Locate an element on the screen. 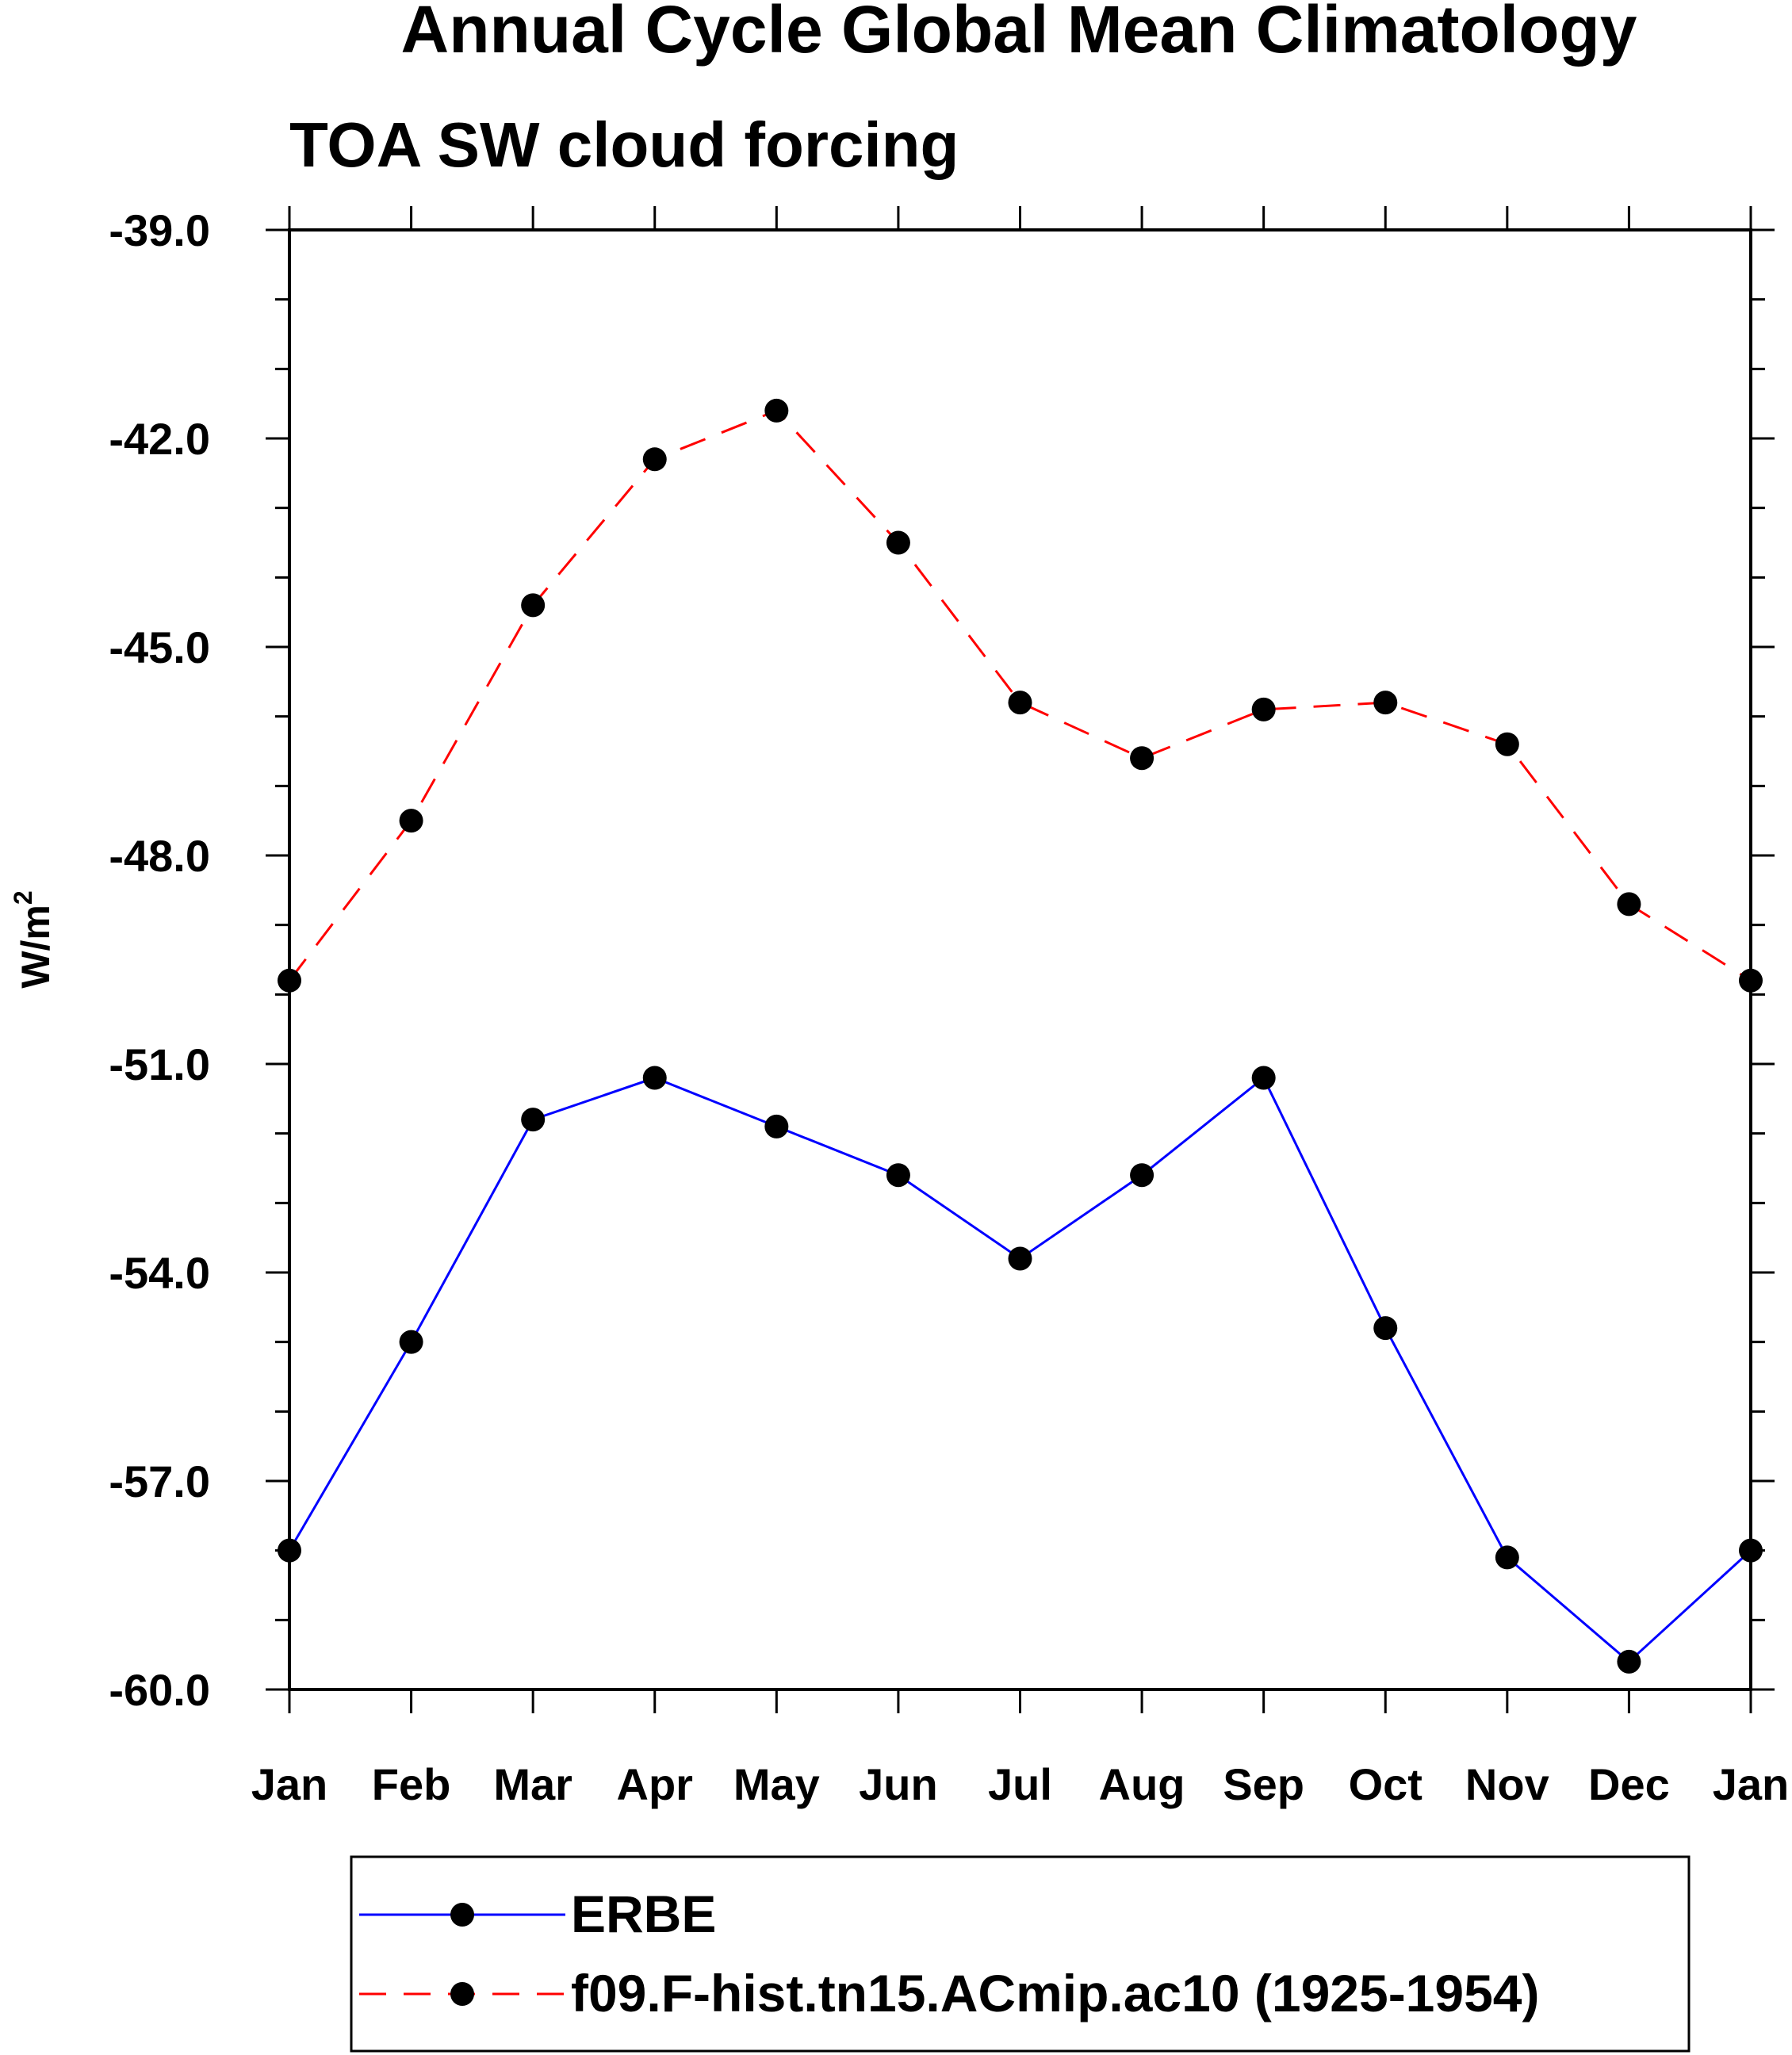 The height and width of the screenshot is (2055, 1792). x-tick-label: Nov is located at coordinates (1507, 1784).